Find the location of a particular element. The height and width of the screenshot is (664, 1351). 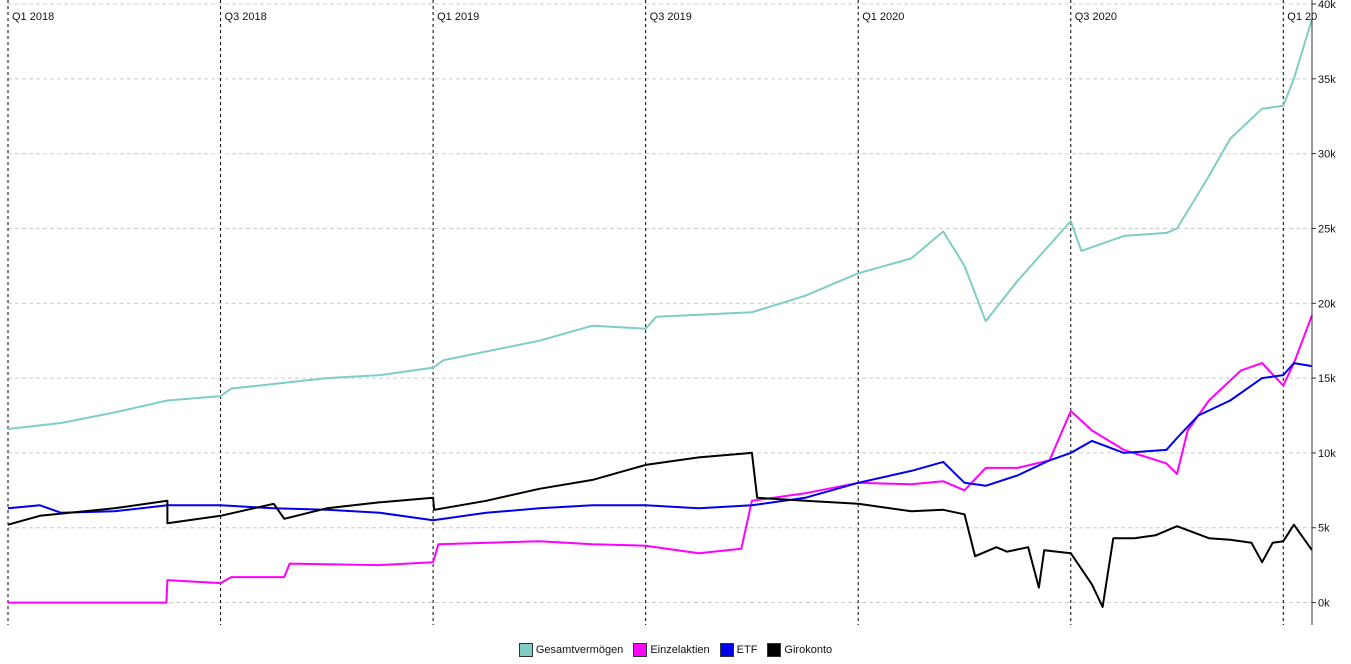

x-tick-label: Q1 20 is located at coordinates (1302, 17).